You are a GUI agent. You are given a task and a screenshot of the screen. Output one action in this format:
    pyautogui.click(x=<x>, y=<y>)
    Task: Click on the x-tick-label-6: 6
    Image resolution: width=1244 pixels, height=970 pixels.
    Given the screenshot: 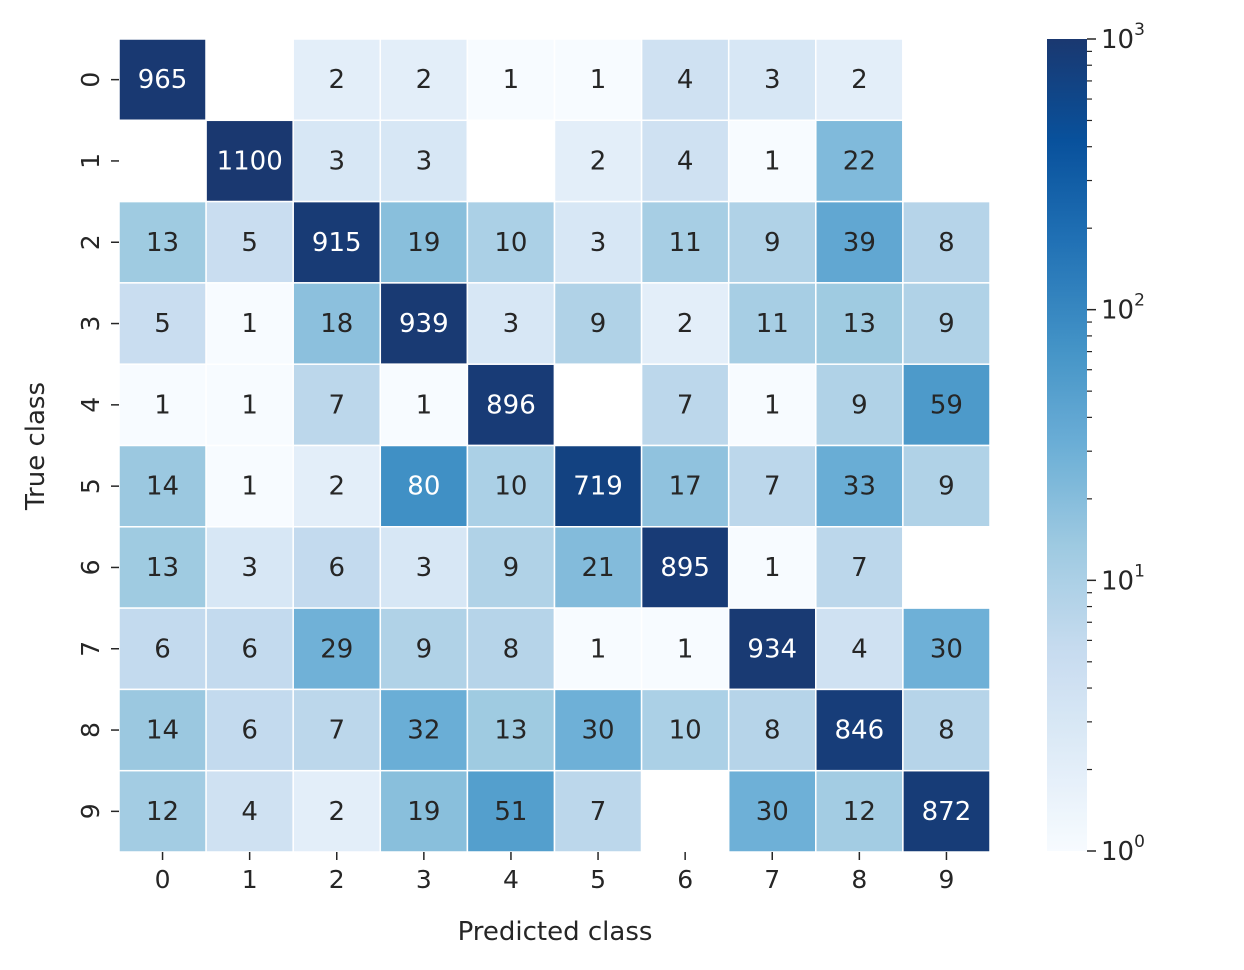 What is the action you would take?
    pyautogui.click(x=685, y=879)
    